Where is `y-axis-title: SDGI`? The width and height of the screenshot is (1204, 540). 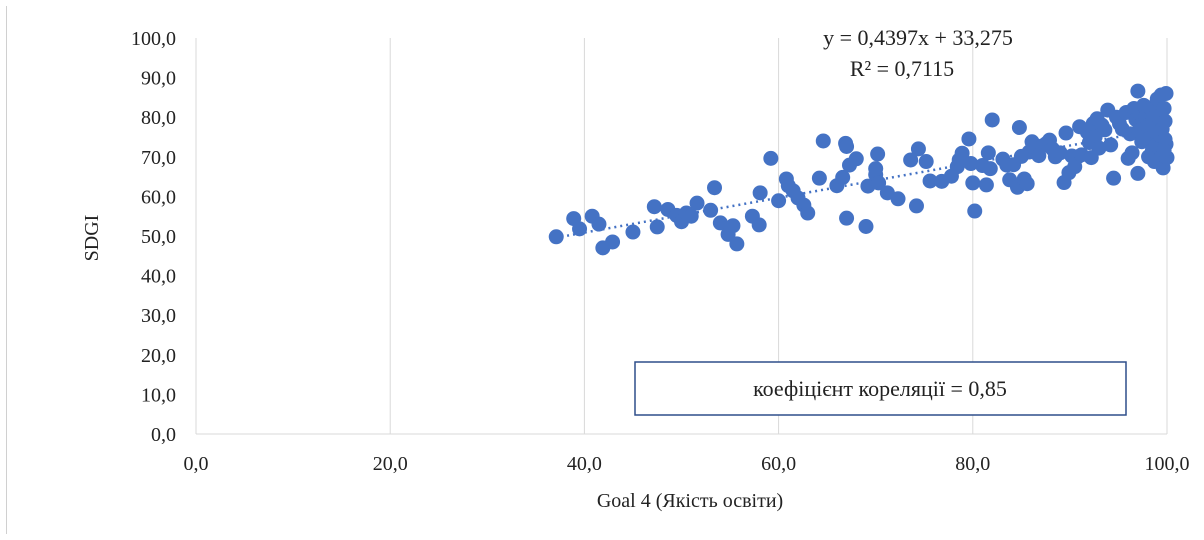 y-axis-title: SDGI is located at coordinates (92, 238).